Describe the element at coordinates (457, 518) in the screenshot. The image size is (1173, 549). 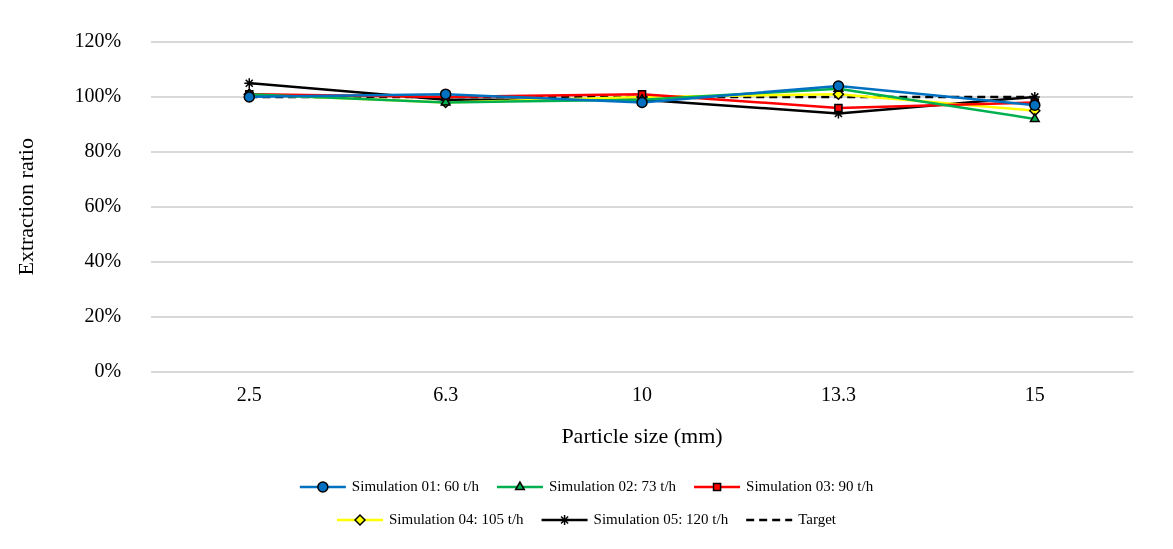
I see `legend-label: Simulation 04: 105 t/h` at that location.